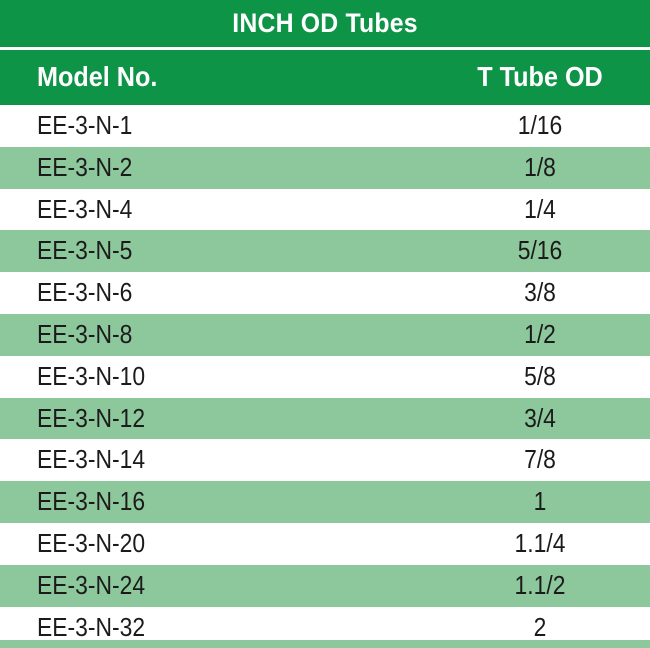 The image size is (650, 648). Describe the element at coordinates (325, 293) in the screenshot. I see `table-row: EE-3-N-6 3/8` at that location.